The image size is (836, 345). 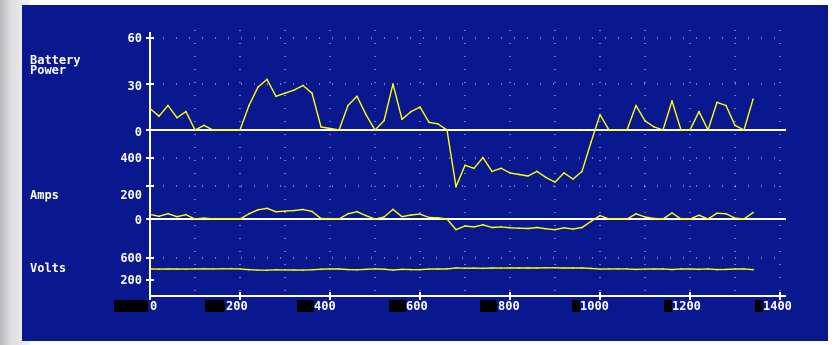 I want to click on volts-tick-200: 200, so click(x=131, y=280).